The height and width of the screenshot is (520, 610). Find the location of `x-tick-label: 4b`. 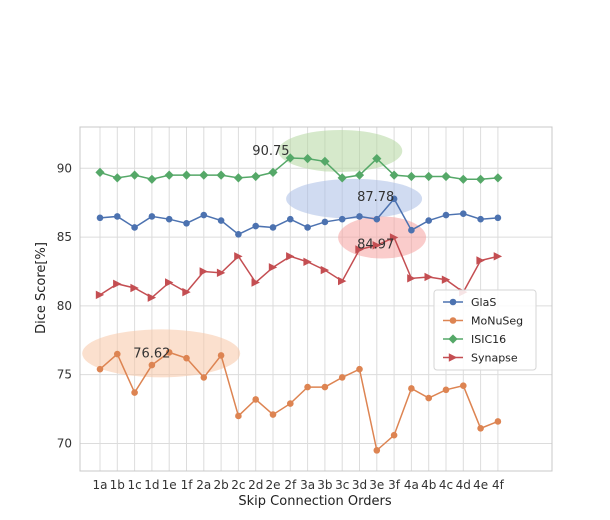

x-tick-label: 4b is located at coordinates (428, 485).